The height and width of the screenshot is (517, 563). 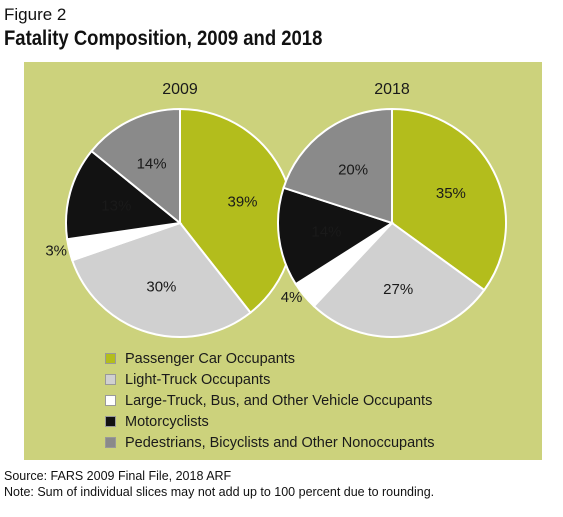 I want to click on legend-item-motorcyclists: Motorcyclists, so click(x=269, y=421).